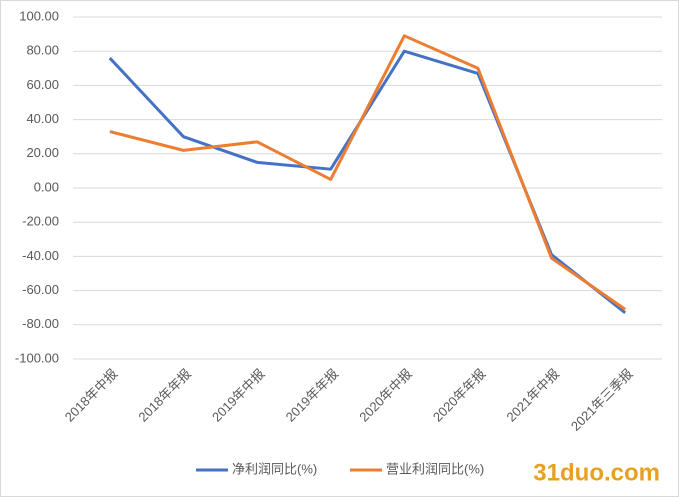  I want to click on watermark: 31duo.com, so click(596, 472).